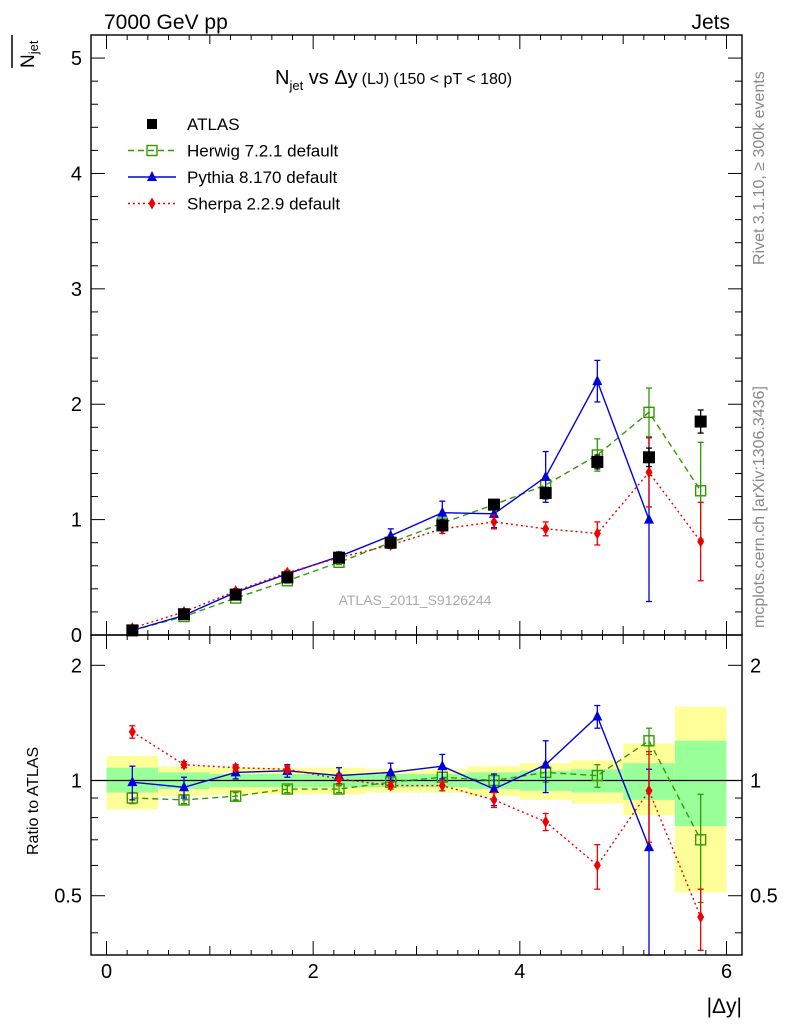  I want to click on mcplots-label: mcplots.cern.ch [arXiv:1306.3436], so click(759, 507).